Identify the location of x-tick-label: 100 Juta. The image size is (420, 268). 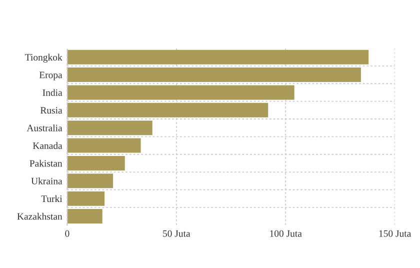
(286, 233).